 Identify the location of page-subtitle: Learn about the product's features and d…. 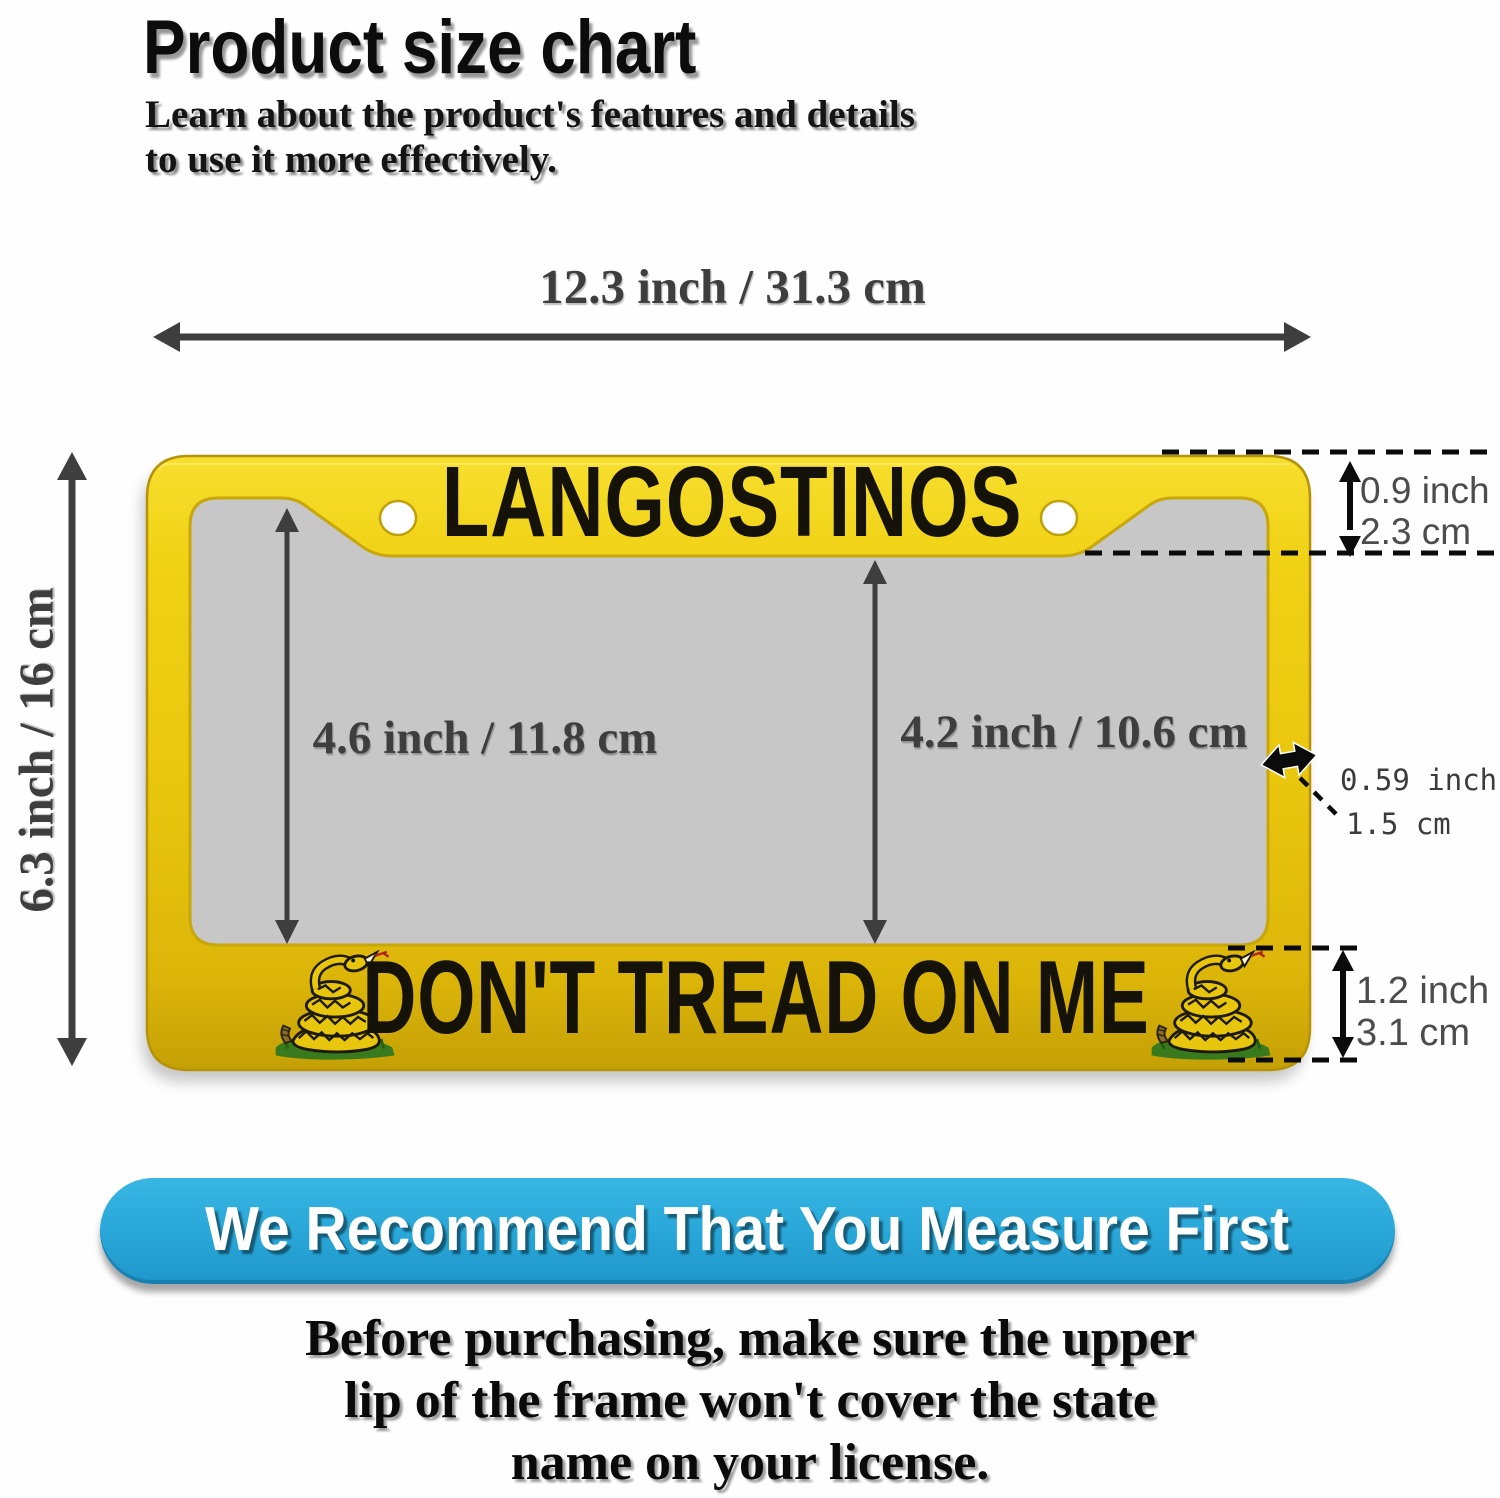
(530, 137).